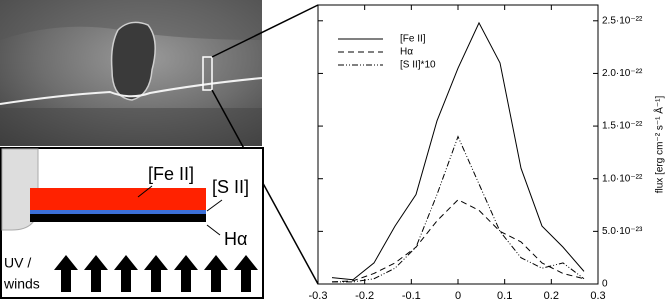 The height and width of the screenshot is (304, 670). Describe the element at coordinates (622, 126) in the screenshot. I see `y-tick-label: 1.5·10⁻²²` at that location.